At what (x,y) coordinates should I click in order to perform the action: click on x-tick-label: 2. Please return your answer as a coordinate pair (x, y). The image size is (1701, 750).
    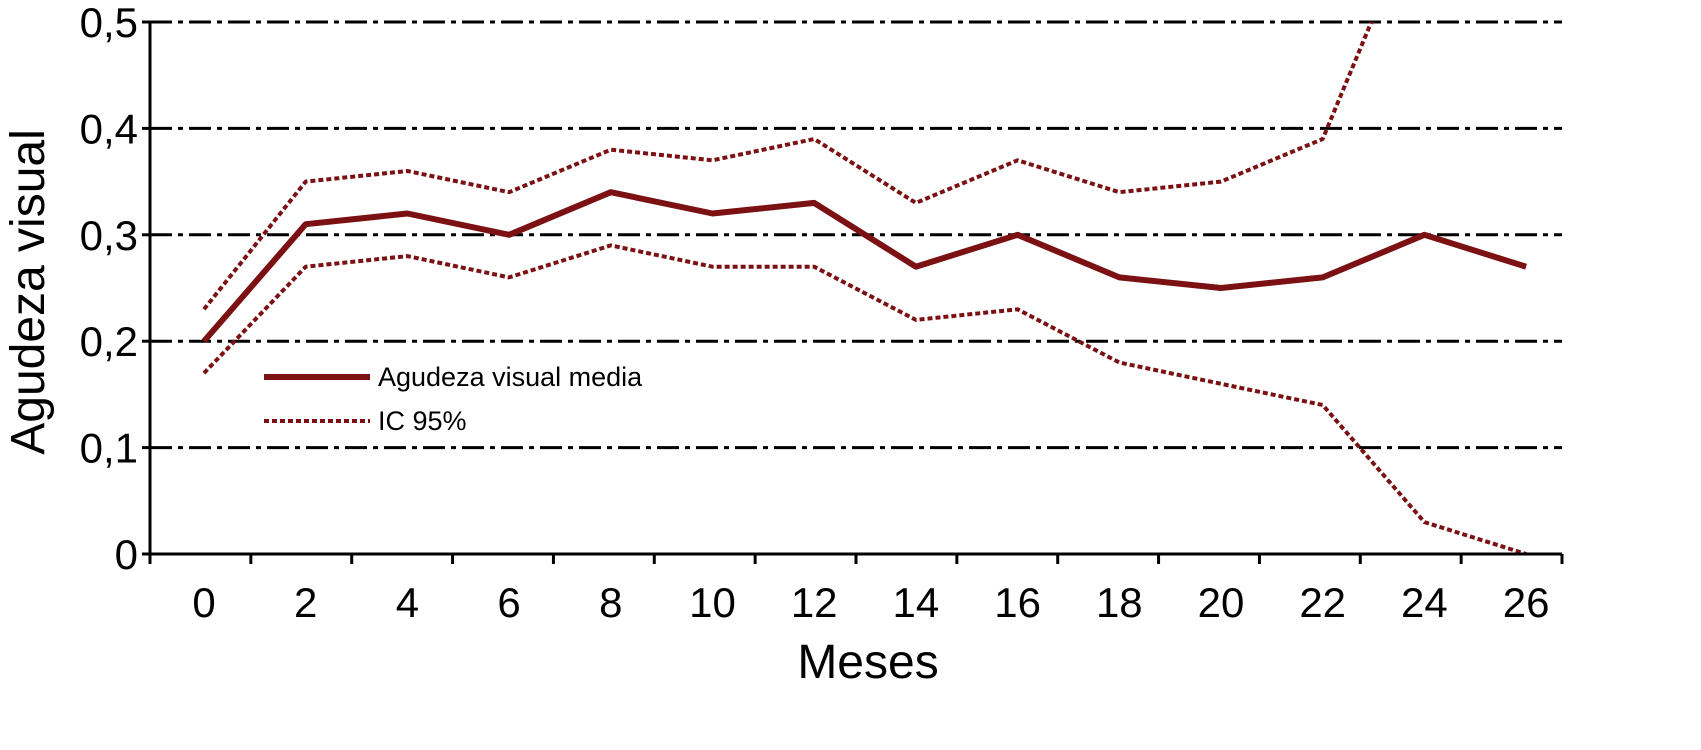
    Looking at the image, I should click on (305, 602).